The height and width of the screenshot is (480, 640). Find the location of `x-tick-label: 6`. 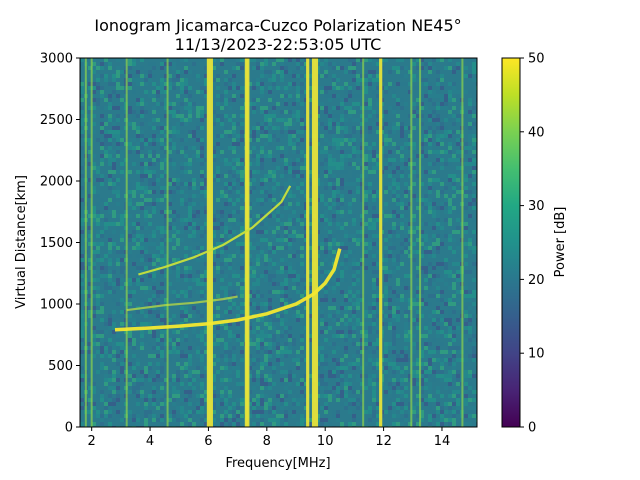

x-tick-label: 6 is located at coordinates (208, 441).